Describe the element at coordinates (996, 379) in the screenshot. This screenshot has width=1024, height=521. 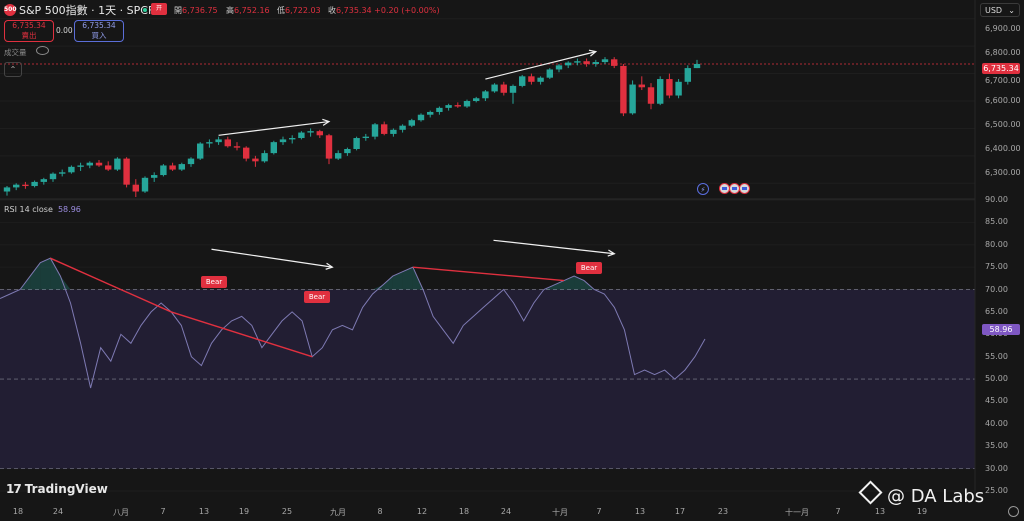
I see `rsi-tick: 50.00` at that location.